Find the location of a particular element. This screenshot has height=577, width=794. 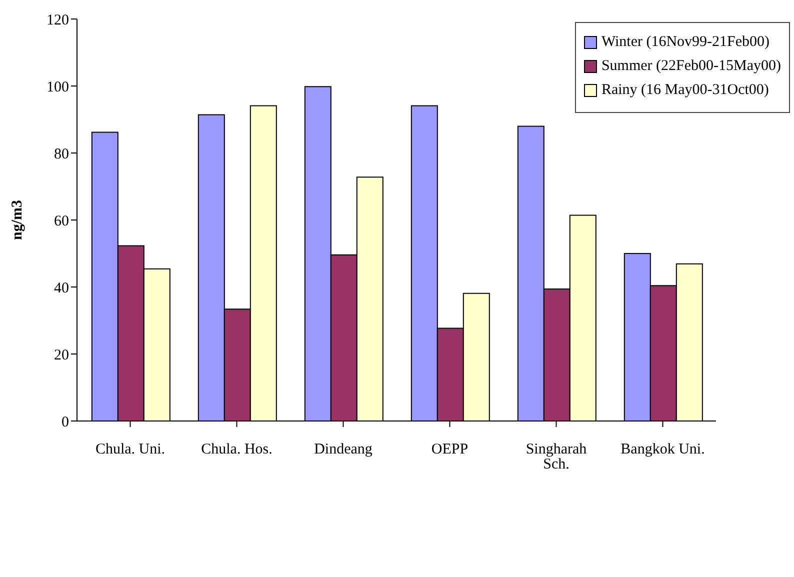

x-tick-label: Dindeang is located at coordinates (343, 450).